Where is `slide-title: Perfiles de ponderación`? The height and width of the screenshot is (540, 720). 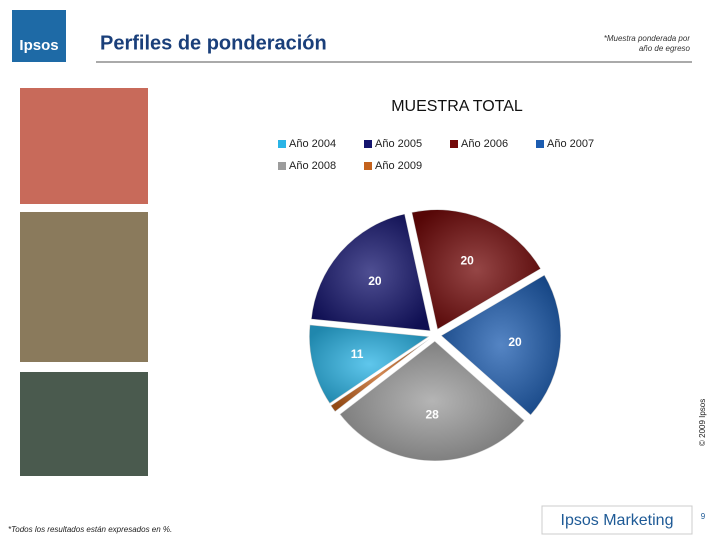 slide-title: Perfiles de ponderación is located at coordinates (213, 43).